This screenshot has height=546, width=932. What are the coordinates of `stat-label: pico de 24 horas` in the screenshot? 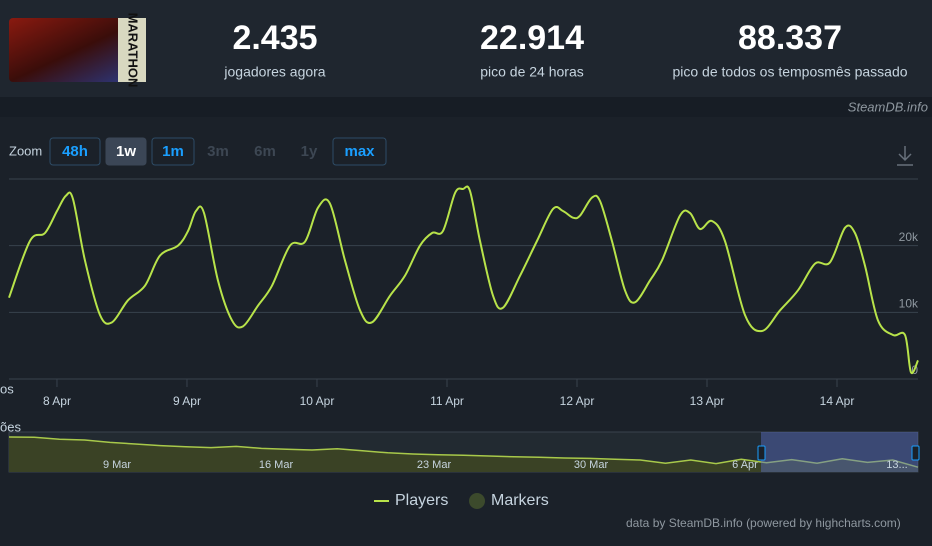 It's located at (532, 72).